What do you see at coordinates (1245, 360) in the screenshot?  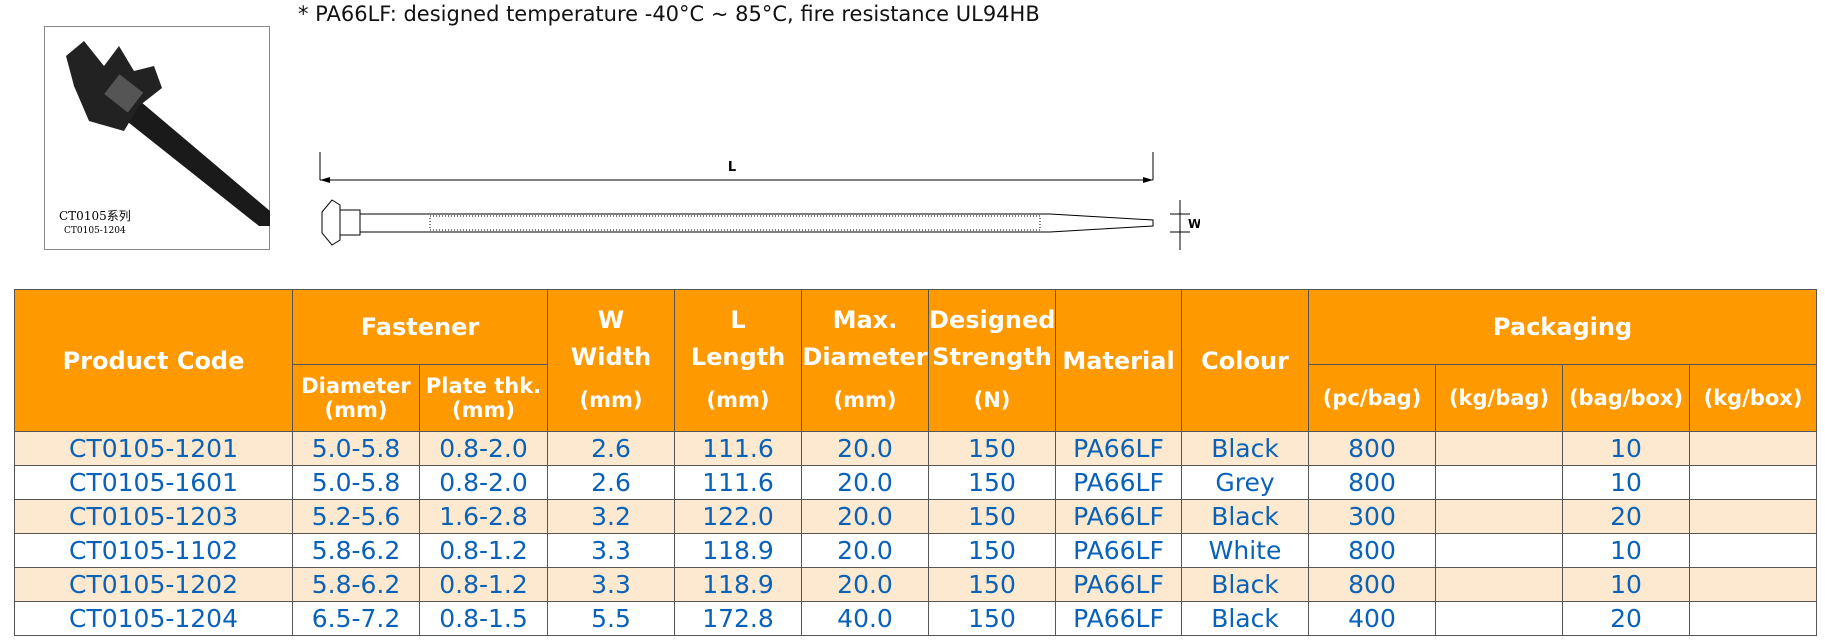 I see `header-cell: Colour` at bounding box center [1245, 360].